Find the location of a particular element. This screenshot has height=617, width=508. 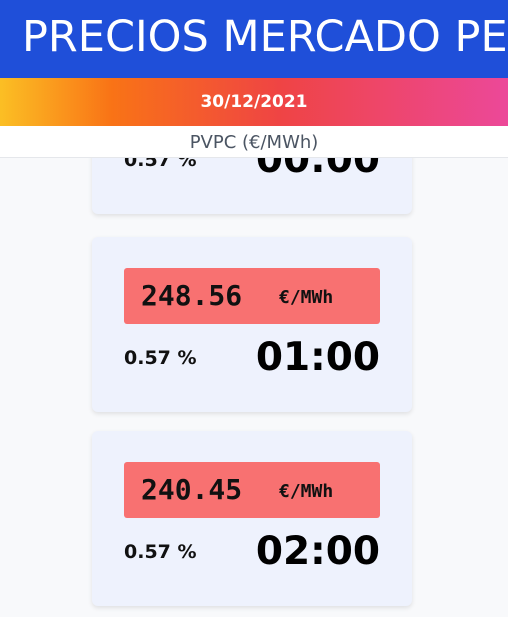

title-bar: PRECIOS MERCADO PE is located at coordinates (254, 39).